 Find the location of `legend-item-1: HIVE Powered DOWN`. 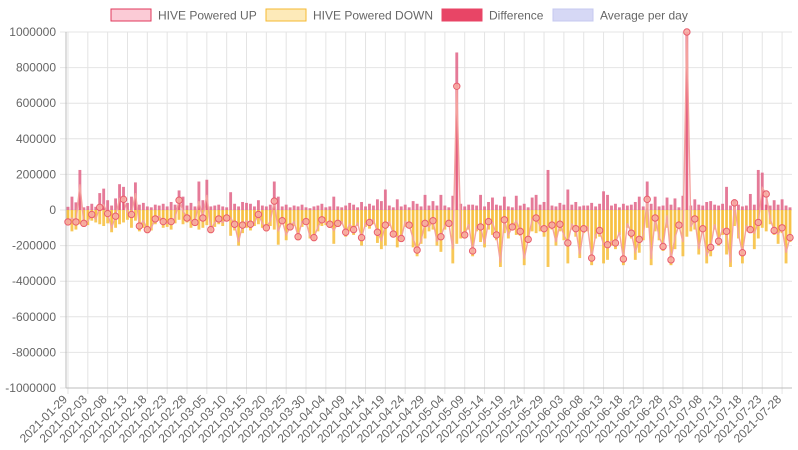

legend-item-1: HIVE Powered DOWN is located at coordinates (349, 15).